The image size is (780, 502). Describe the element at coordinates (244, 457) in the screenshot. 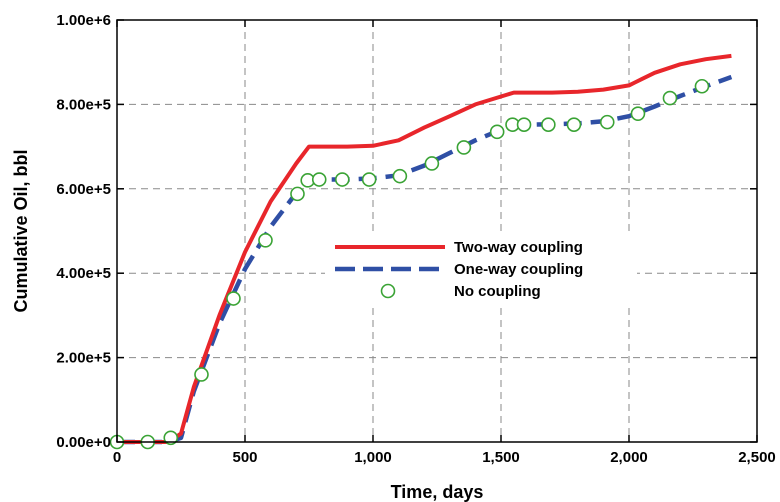

I see `x-tick-label: 500` at that location.